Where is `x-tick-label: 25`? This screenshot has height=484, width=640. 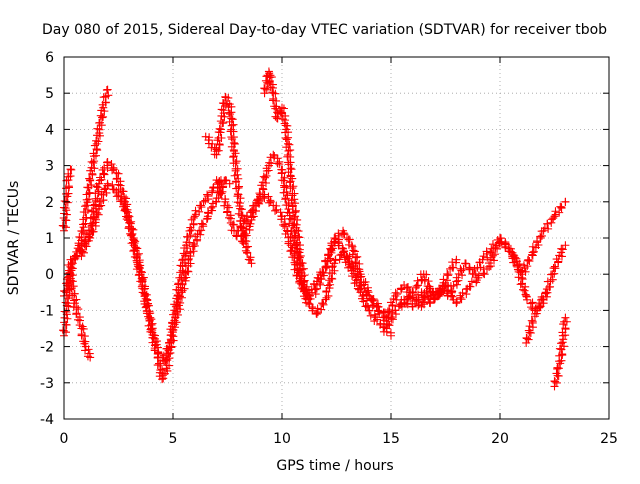
x-tick-label: 25 is located at coordinates (609, 439).